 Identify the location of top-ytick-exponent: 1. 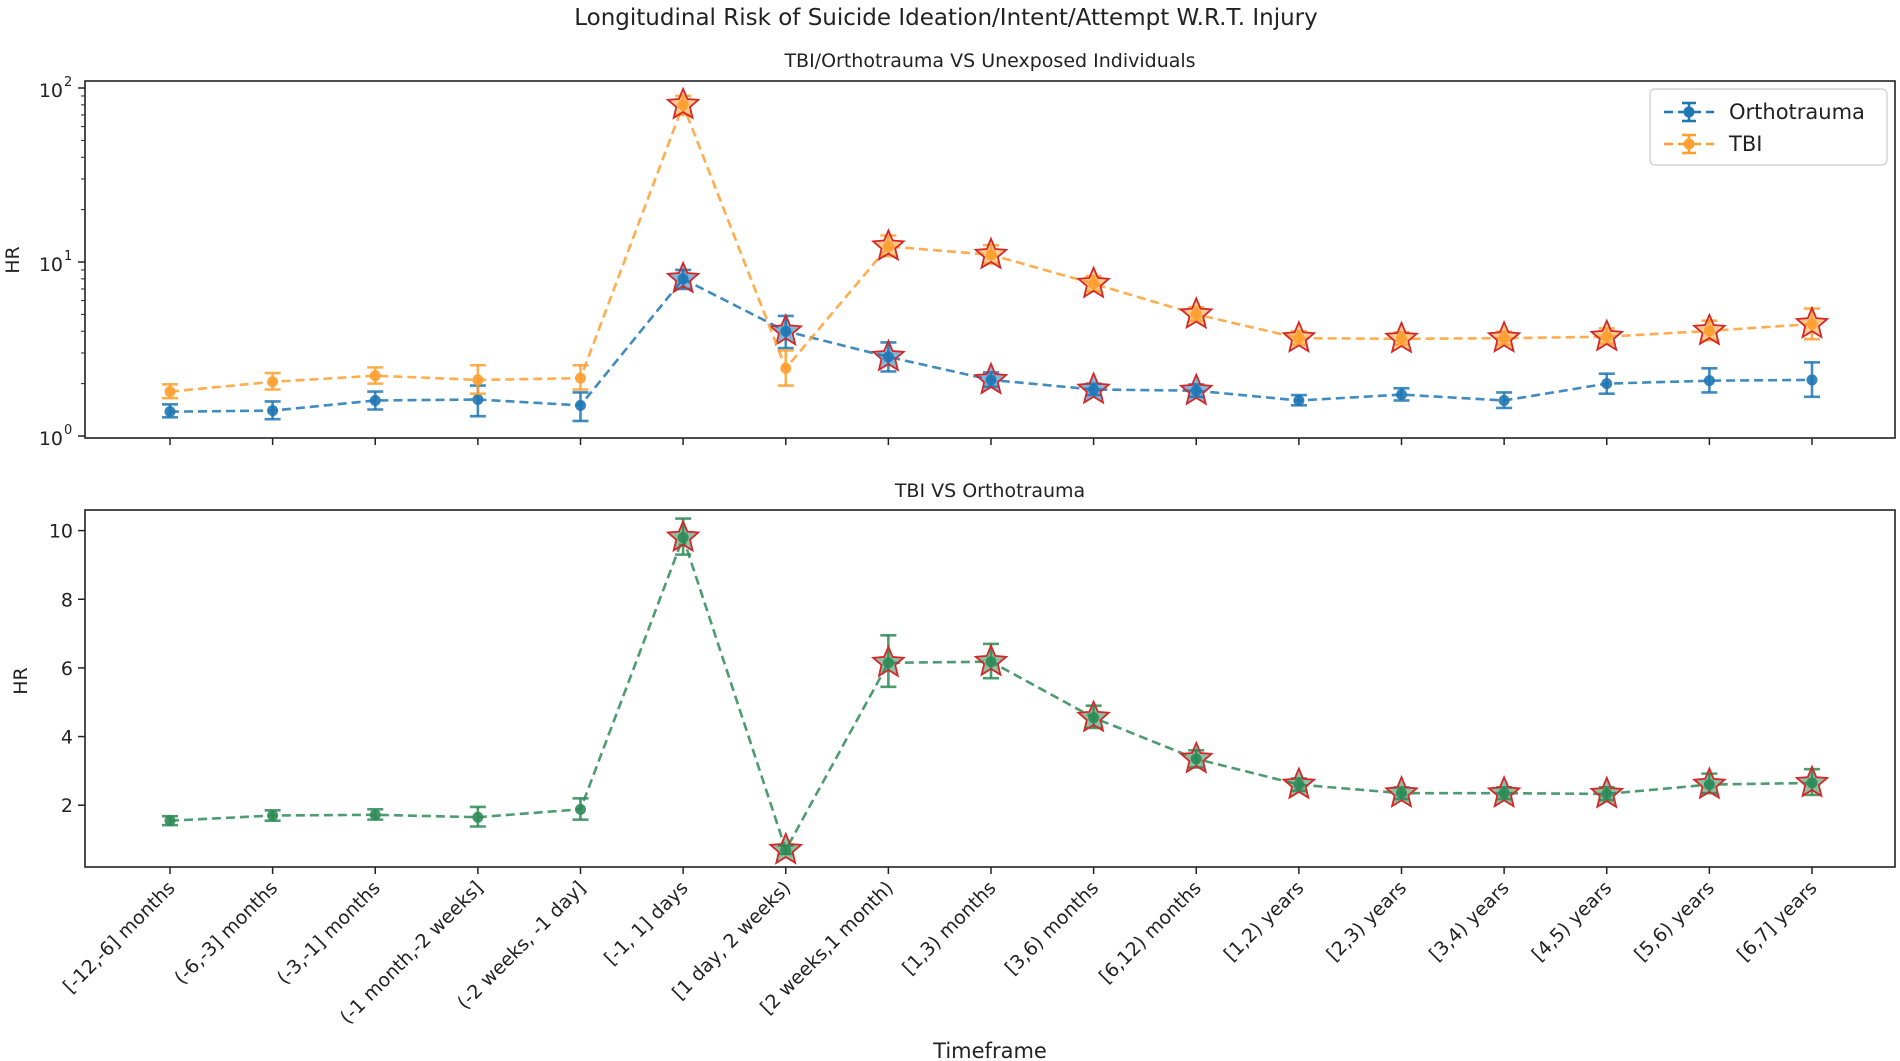
(68, 256).